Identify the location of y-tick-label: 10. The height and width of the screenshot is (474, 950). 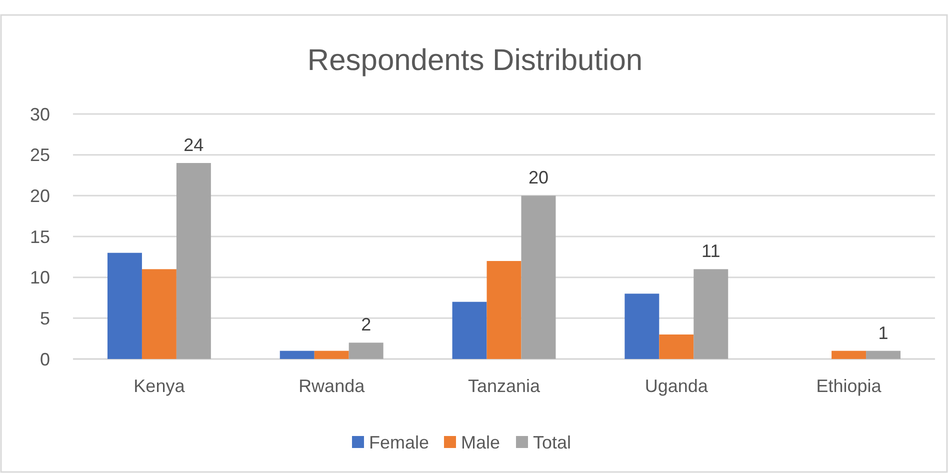
(40, 278).